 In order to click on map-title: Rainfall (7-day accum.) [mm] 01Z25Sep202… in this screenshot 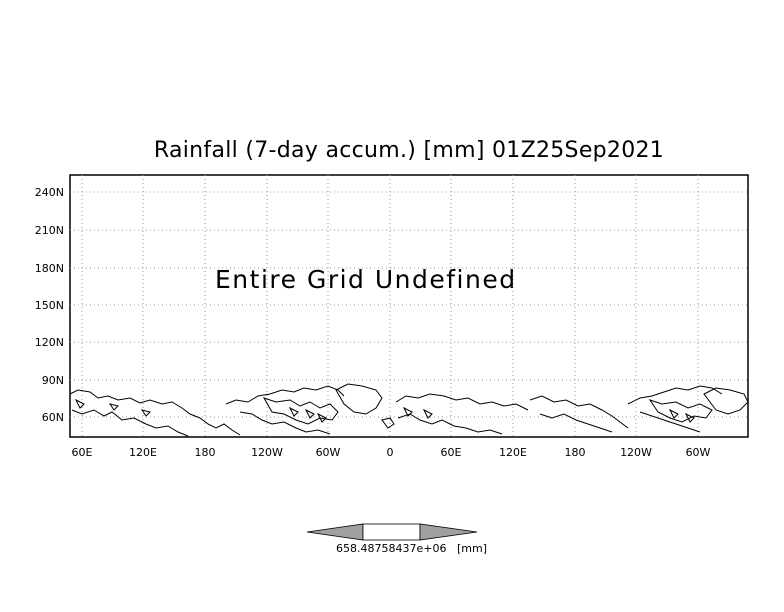, I will do `click(409, 150)`.